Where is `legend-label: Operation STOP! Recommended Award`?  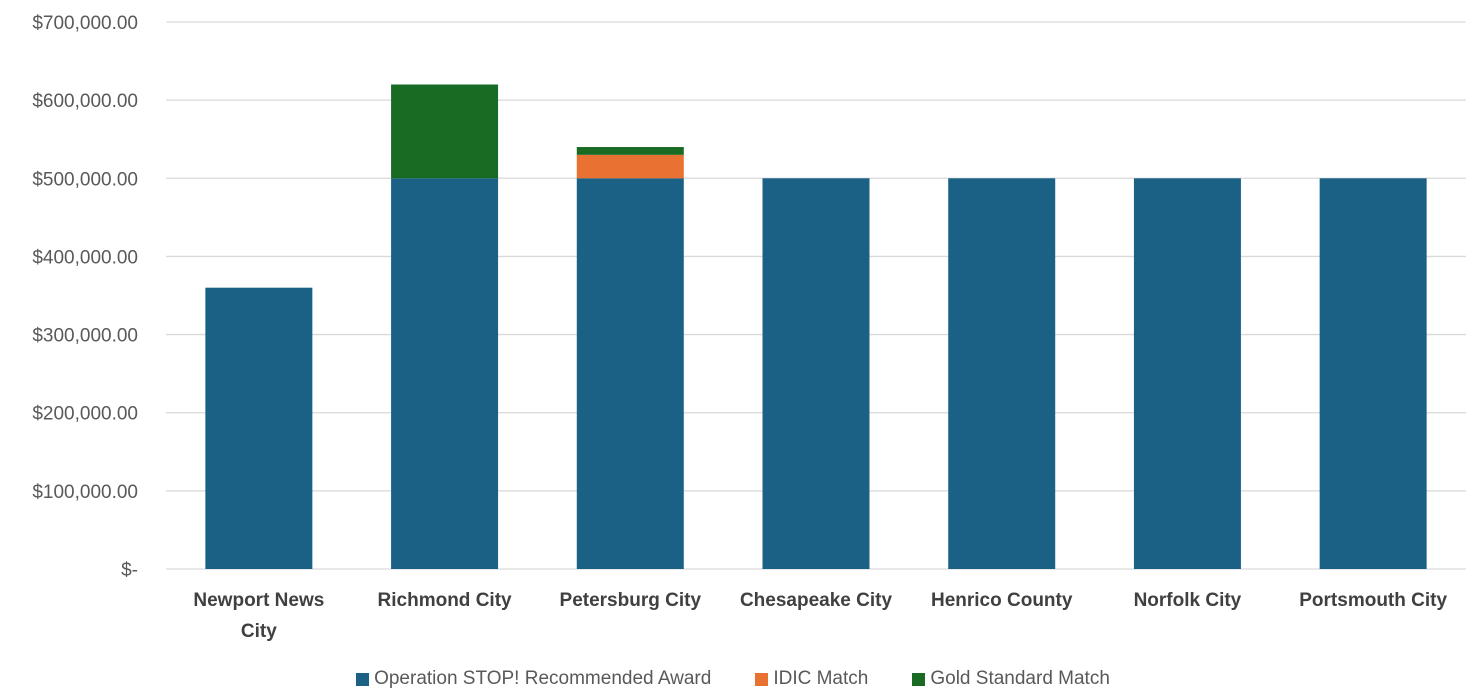
legend-label: Operation STOP! Recommended Award is located at coordinates (543, 678).